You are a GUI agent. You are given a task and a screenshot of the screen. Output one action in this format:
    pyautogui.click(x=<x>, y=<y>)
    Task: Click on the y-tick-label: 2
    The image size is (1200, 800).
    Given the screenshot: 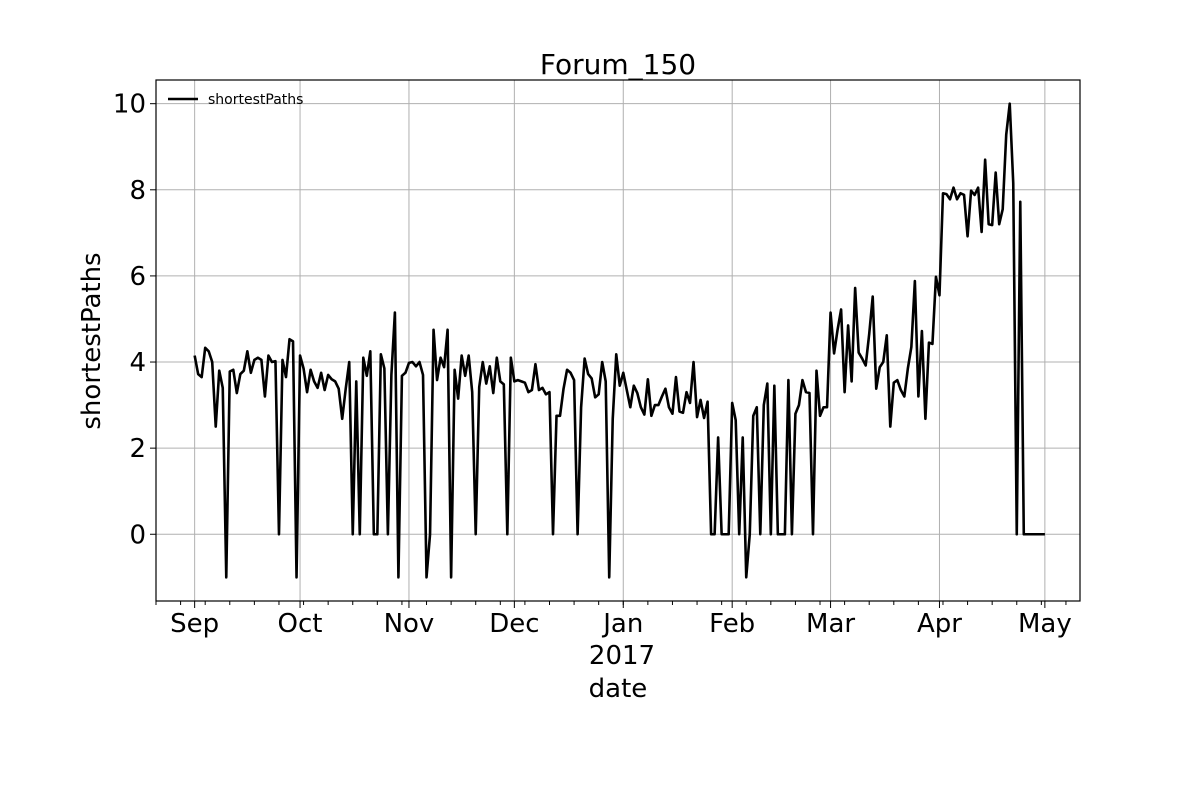 What is the action you would take?
    pyautogui.click(x=137, y=449)
    